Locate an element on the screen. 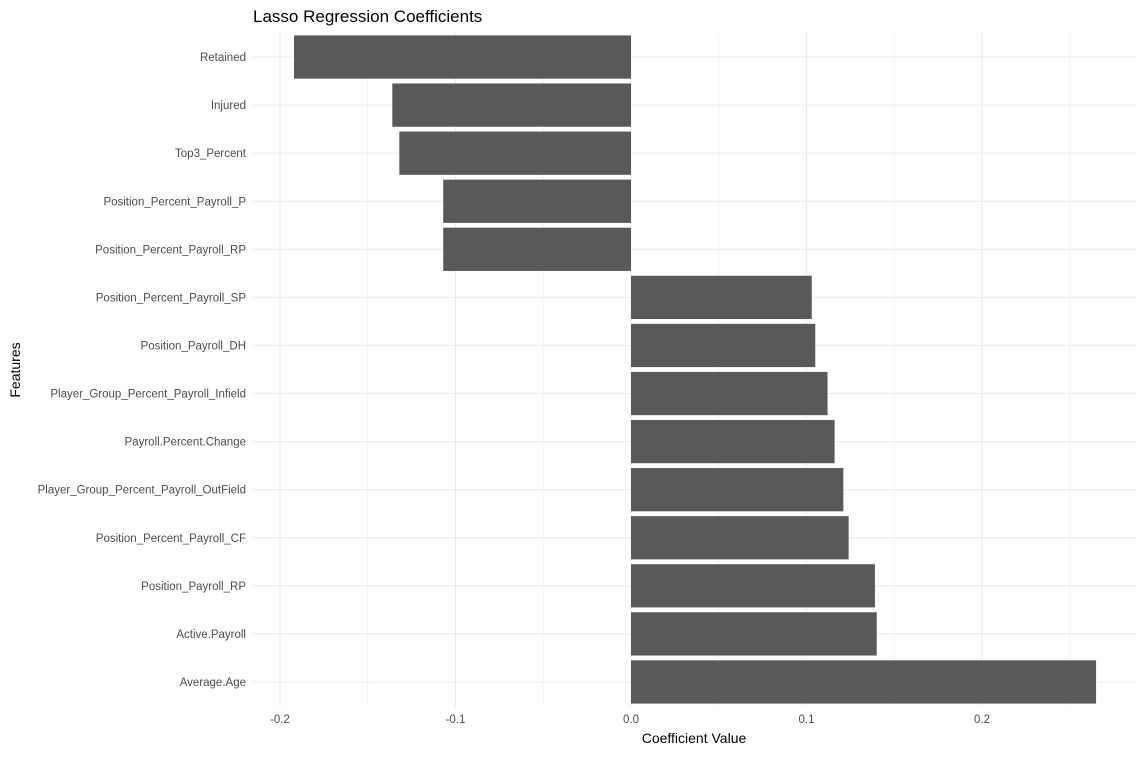  x-axis-title: Coefficient Value is located at coordinates (694, 738).